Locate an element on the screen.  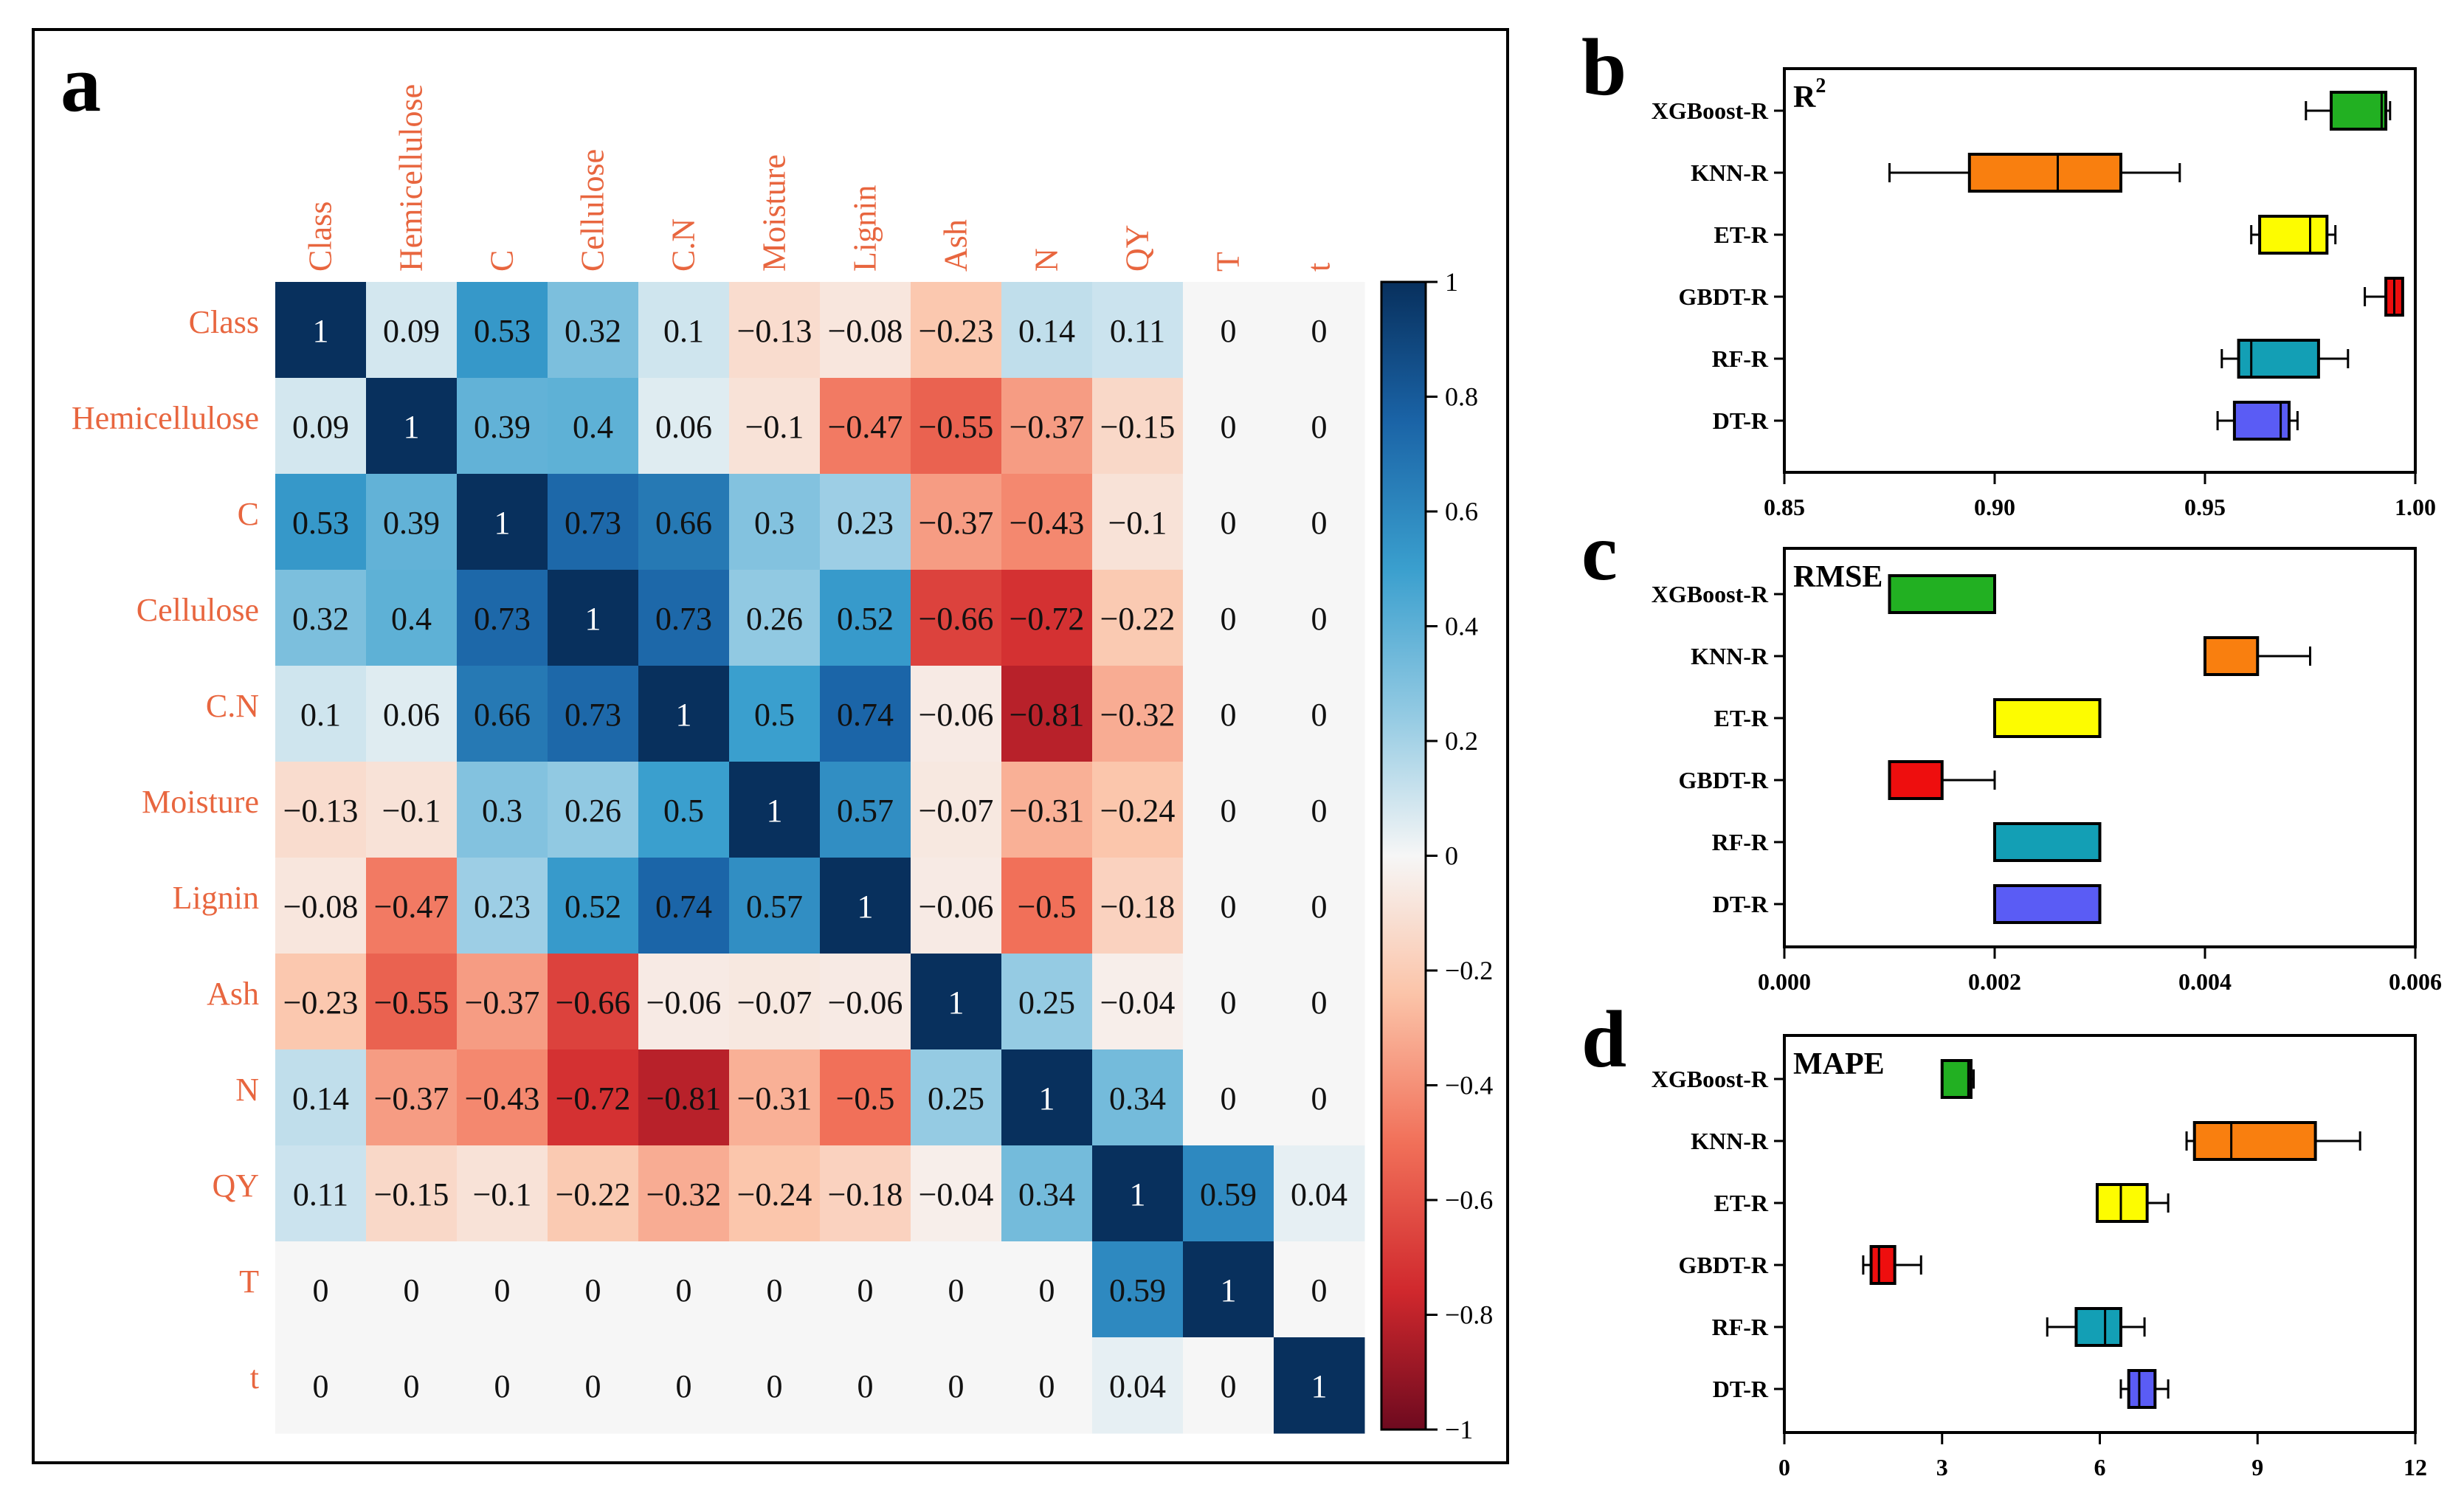
heatmap-value-6-0: −0.08 is located at coordinates (321, 907).